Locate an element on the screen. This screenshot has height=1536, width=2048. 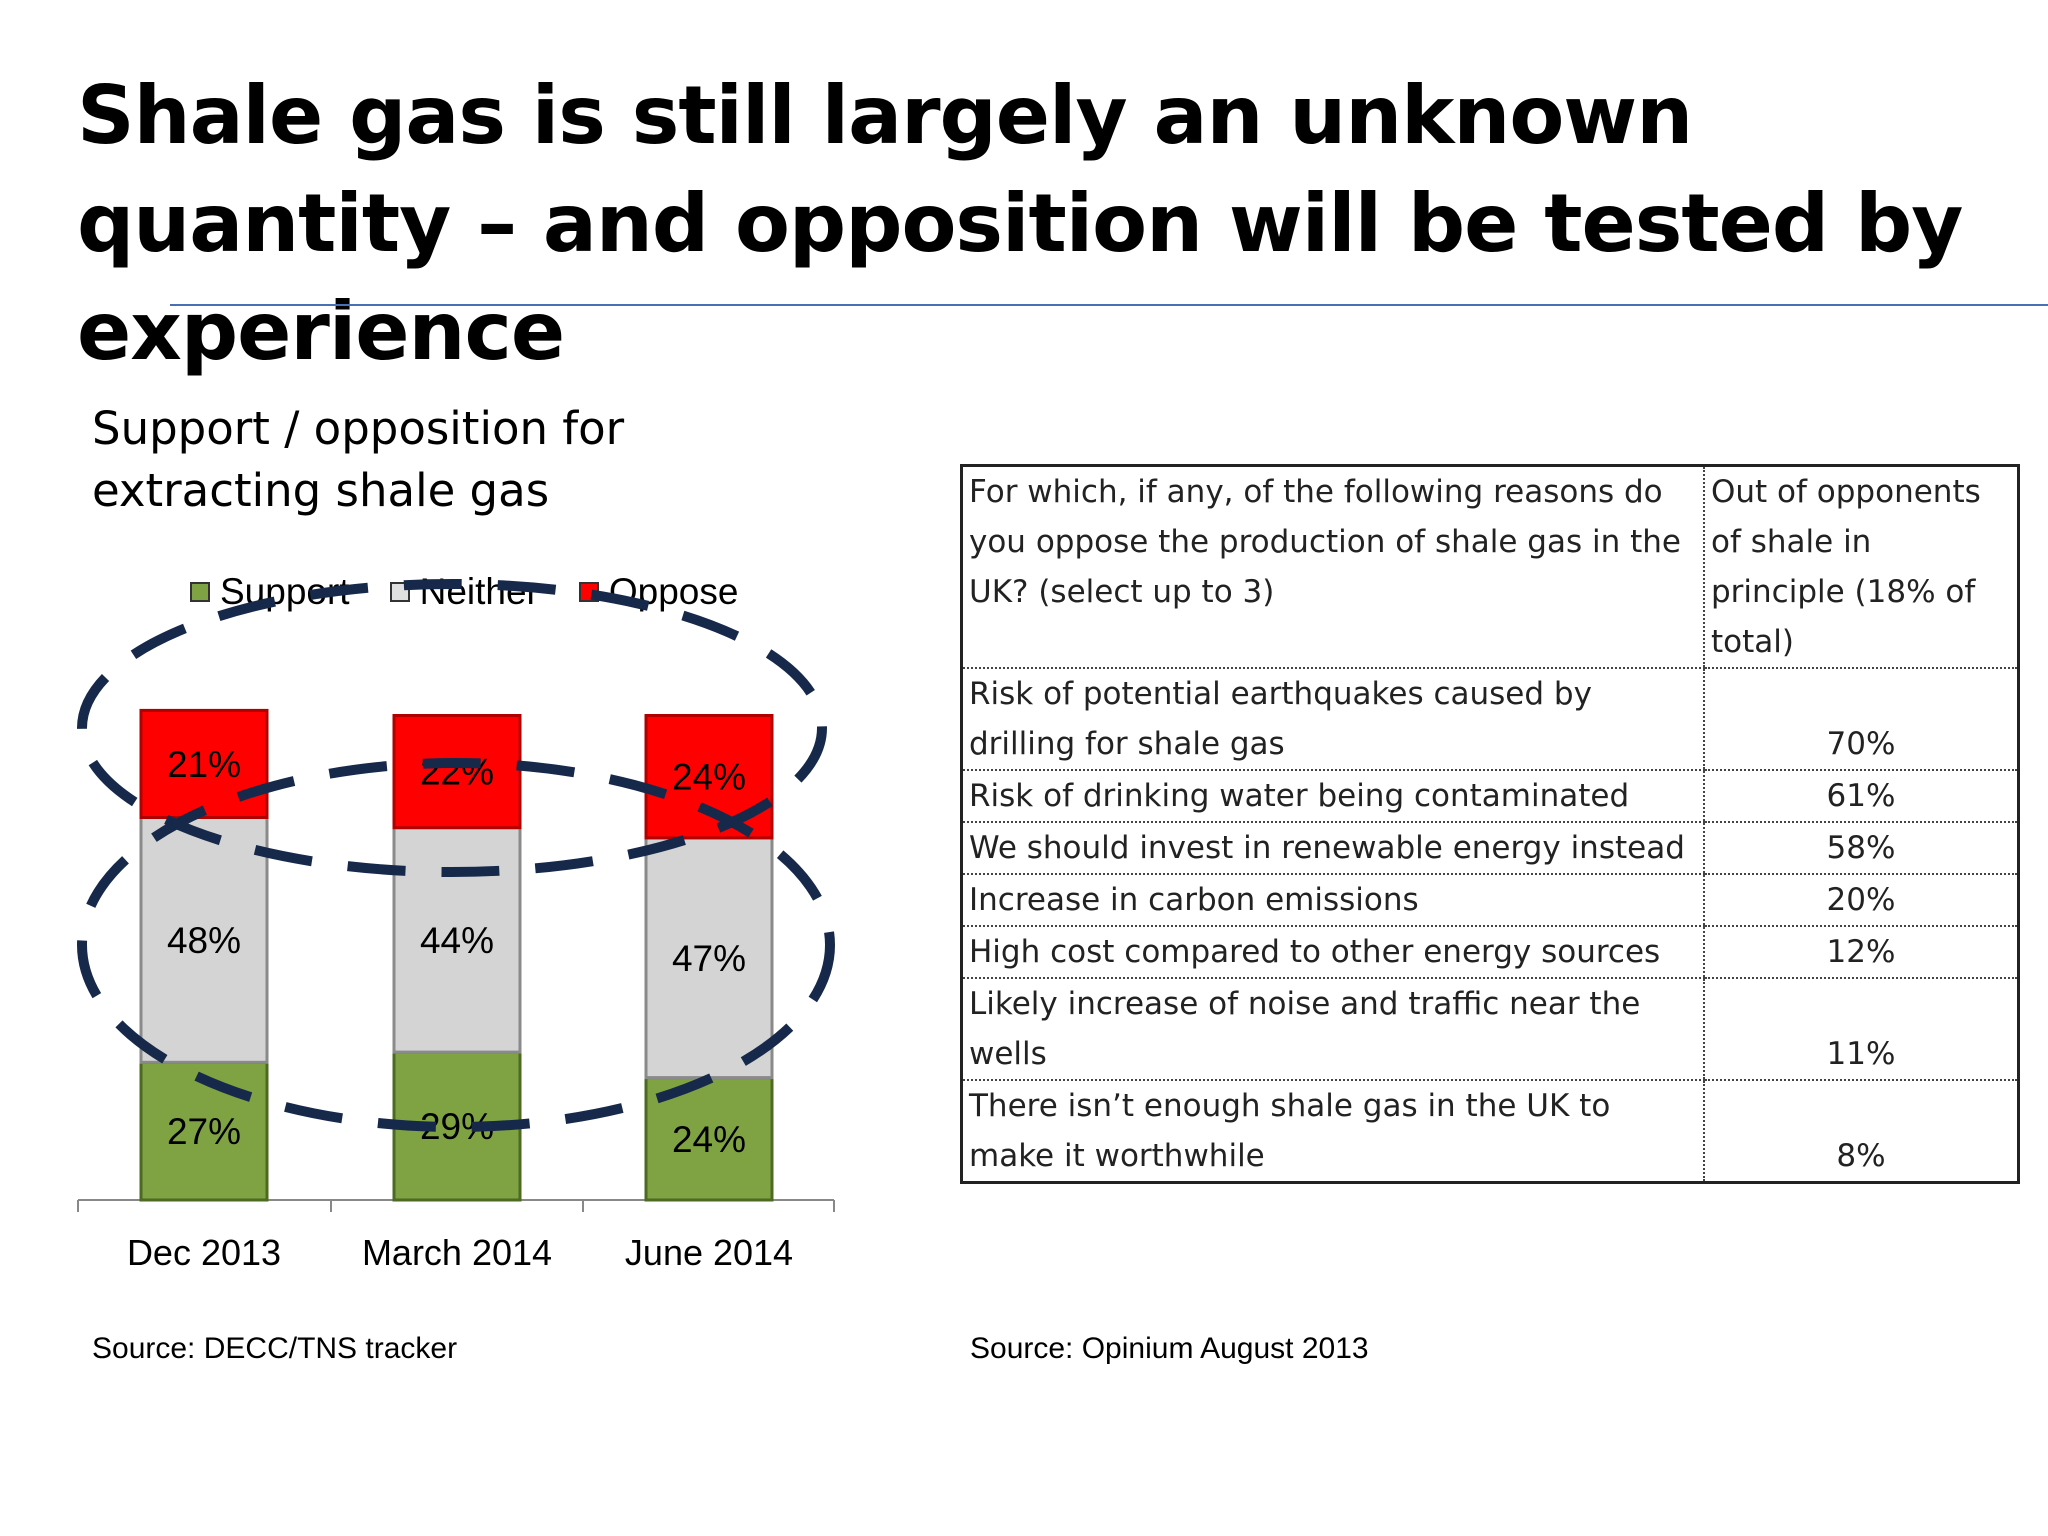
table-cell-value: 11% is located at coordinates (1861, 1029).